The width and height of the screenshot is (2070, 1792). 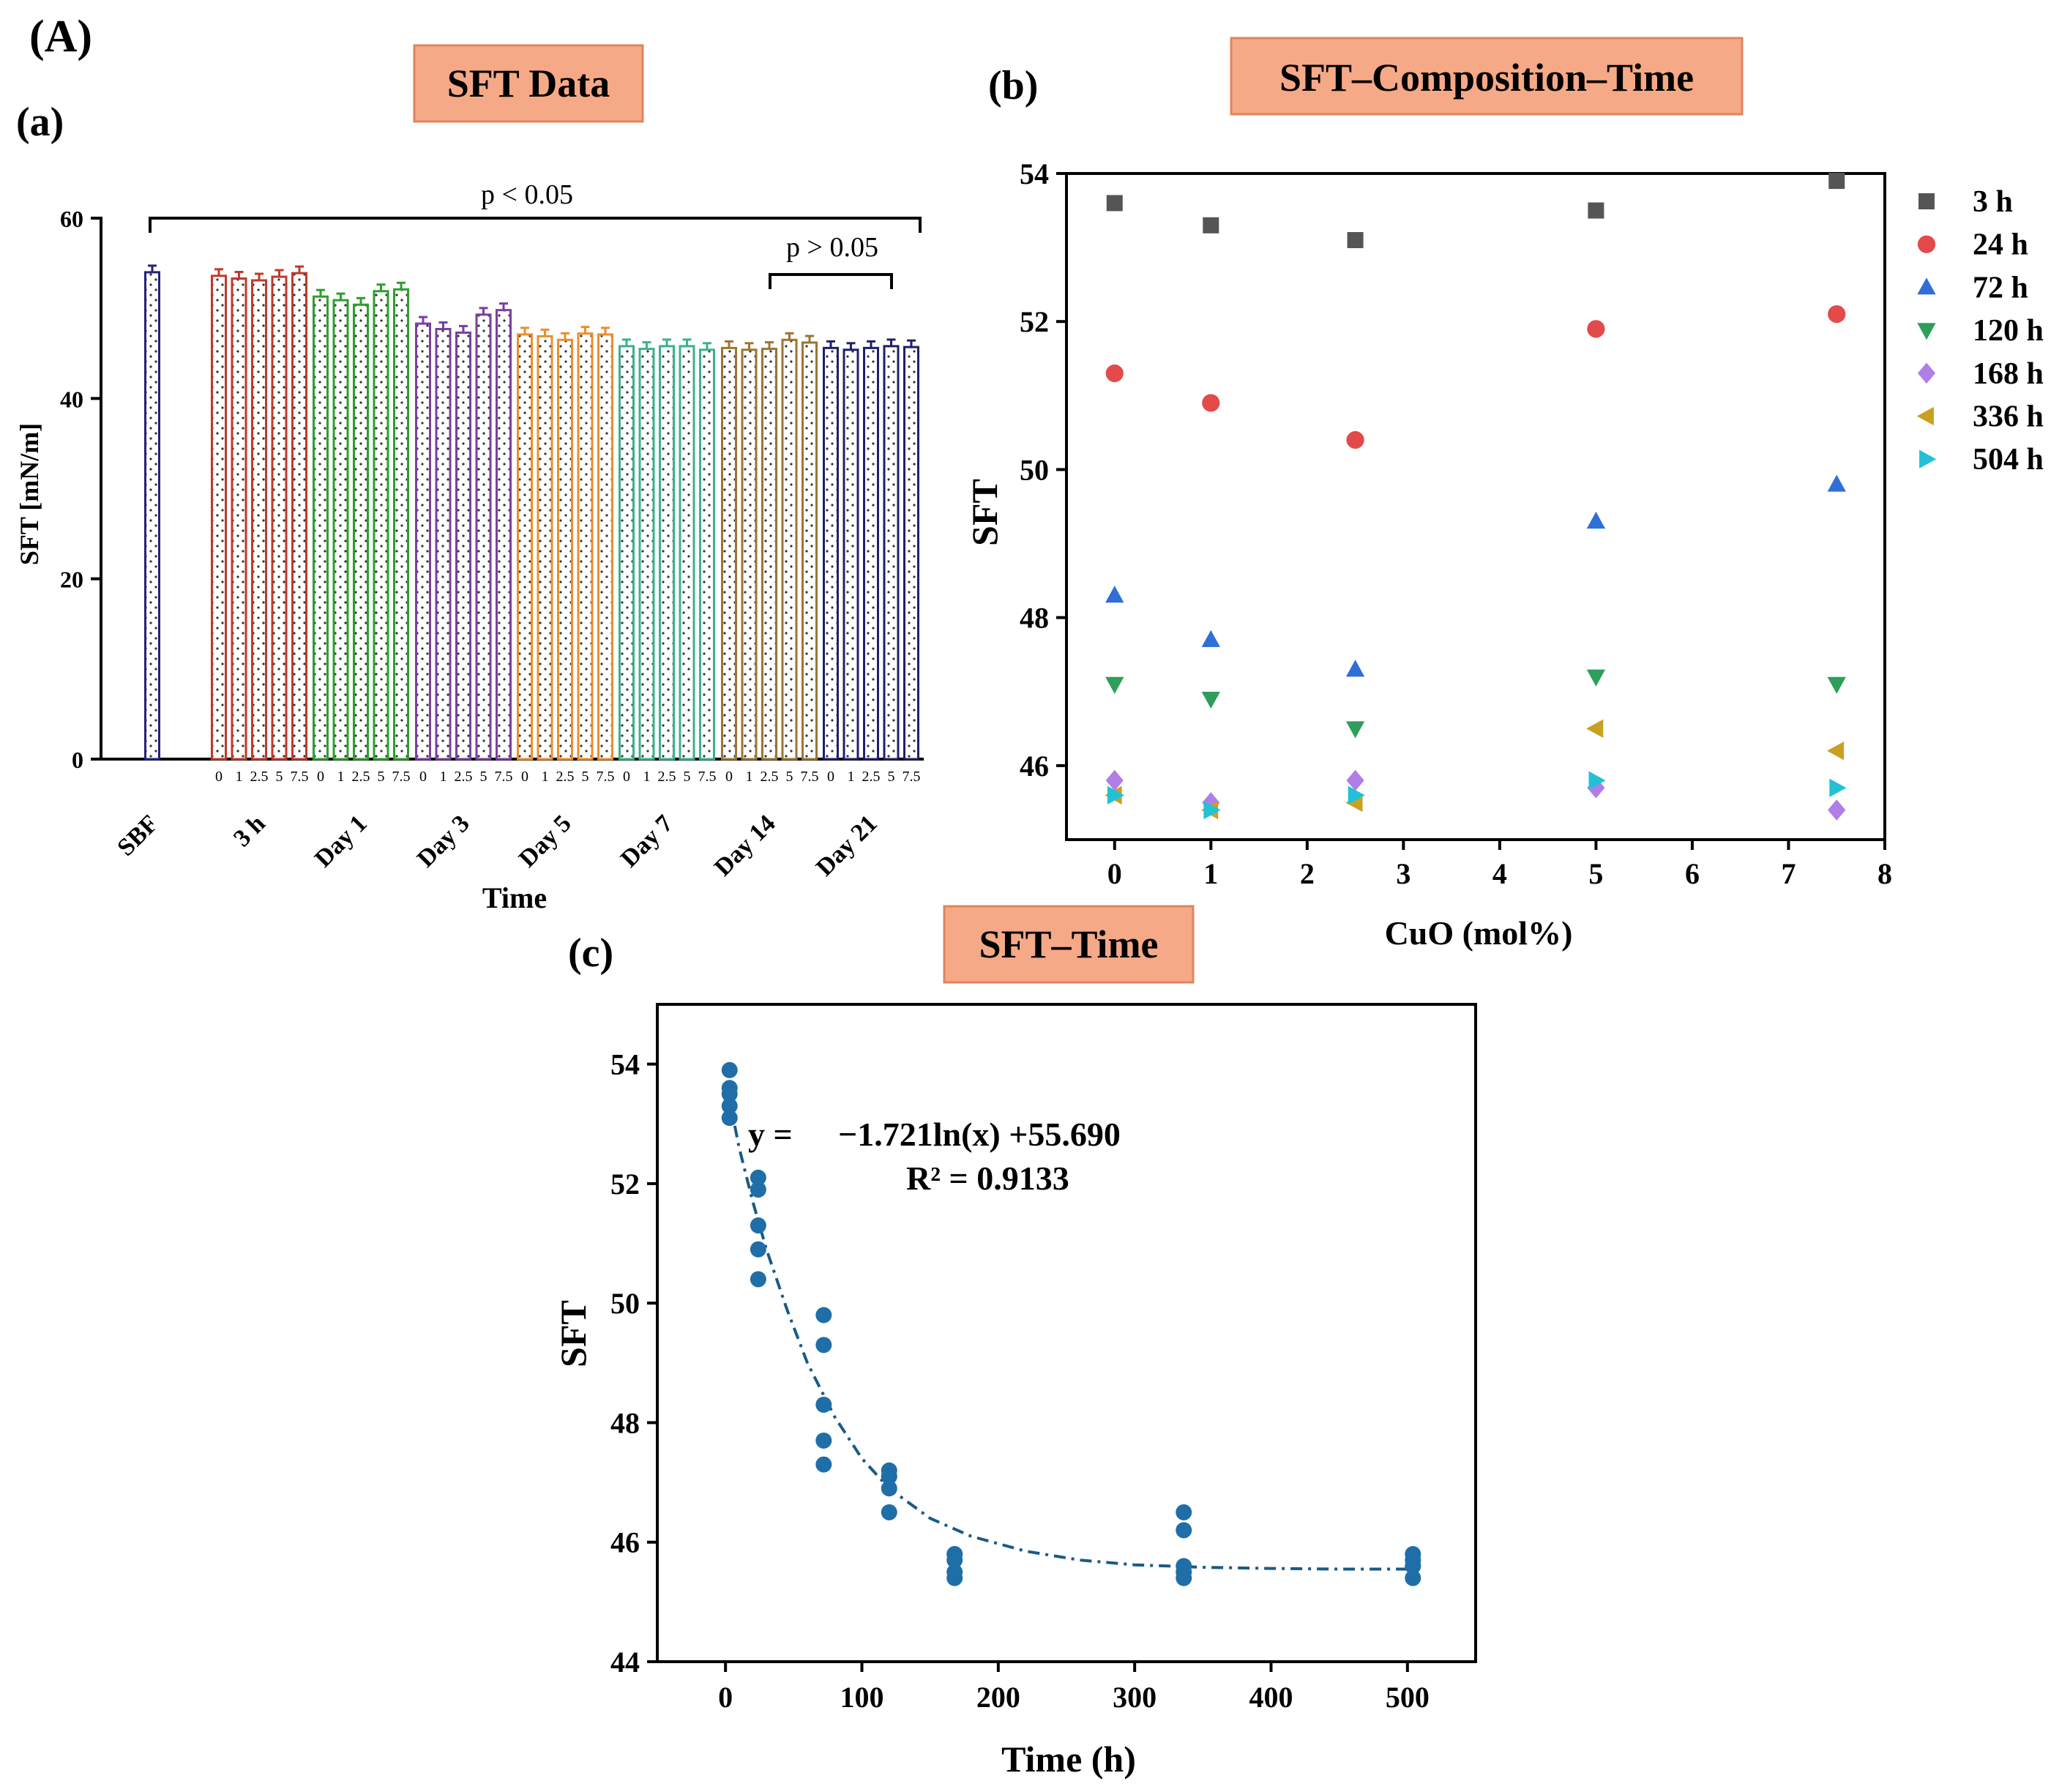 I want to click on bar-sublabel: 5, so click(x=585, y=777).